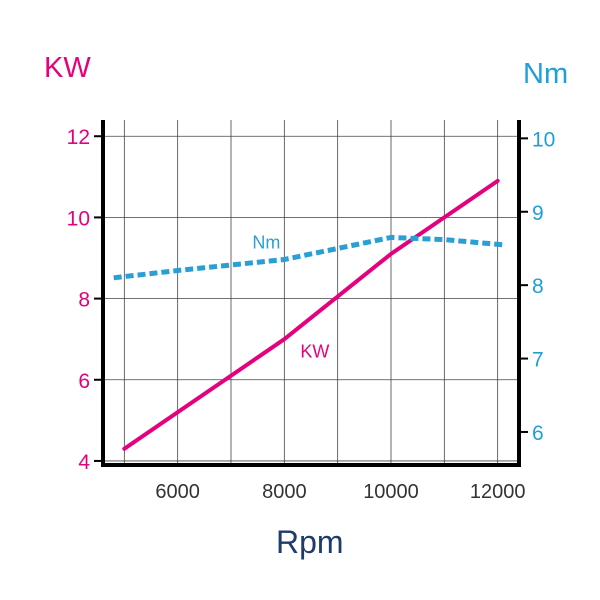 The height and width of the screenshot is (600, 600). Describe the element at coordinates (538, 286) in the screenshot. I see `right-tick-label: 8` at that location.